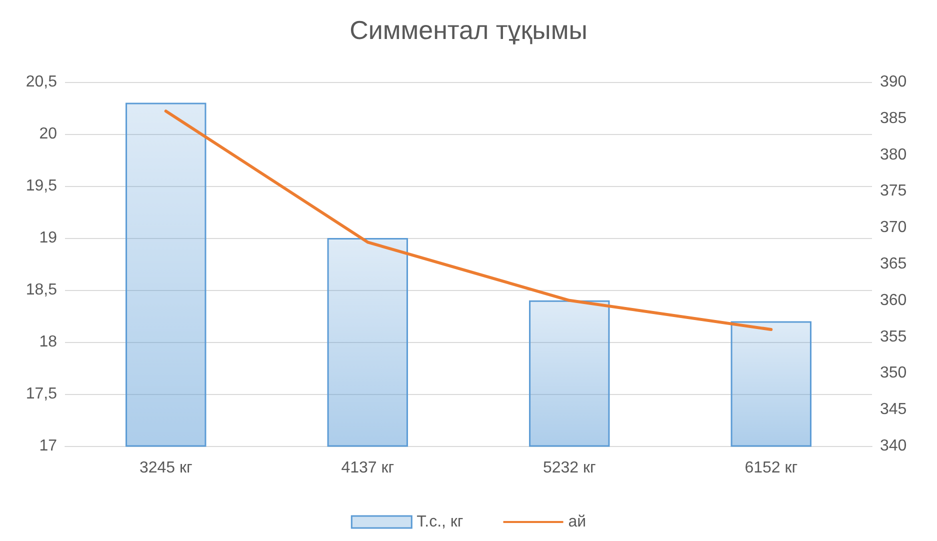 The height and width of the screenshot is (541, 937). What do you see at coordinates (42, 82) in the screenshot?
I see `y-tick-label: 20,5` at bounding box center [42, 82].